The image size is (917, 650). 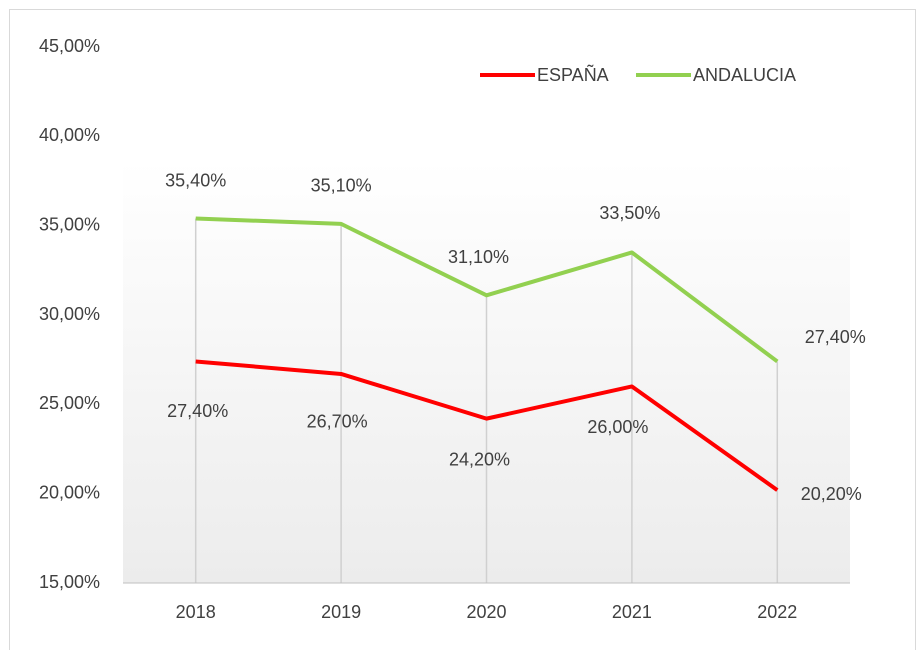 What do you see at coordinates (69, 582) in the screenshot?
I see `y-tick-label: 15,00%` at bounding box center [69, 582].